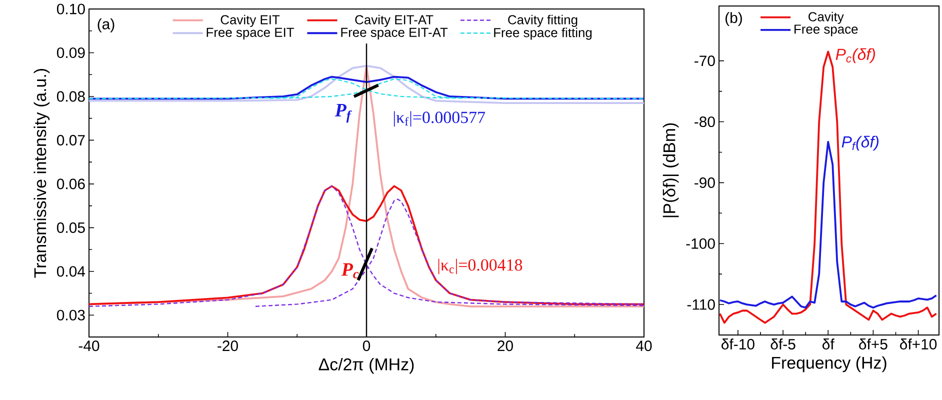  What do you see at coordinates (505, 346) in the screenshot?
I see `x-tick-label: 20` at bounding box center [505, 346].